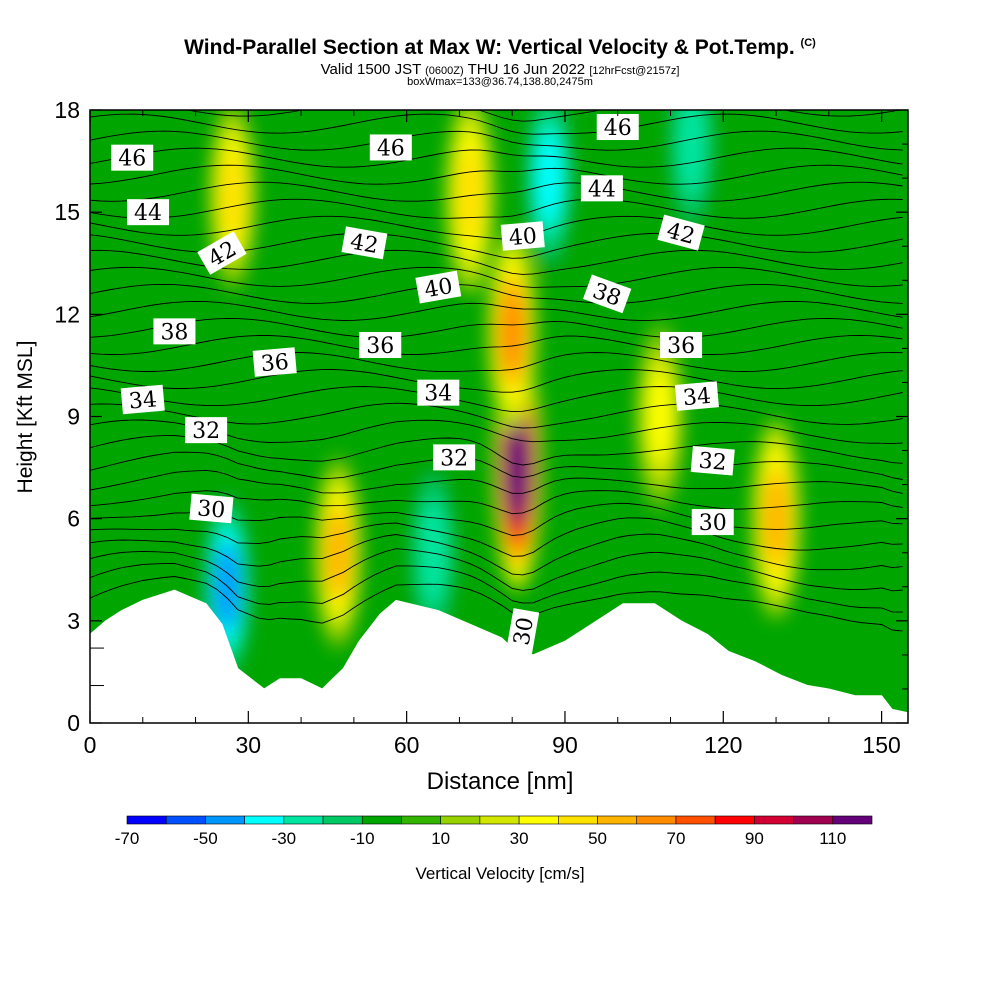 This screenshot has height=1000, width=1000. Describe the element at coordinates (438, 394) in the screenshot. I see `contour-label-text: 34` at that location.